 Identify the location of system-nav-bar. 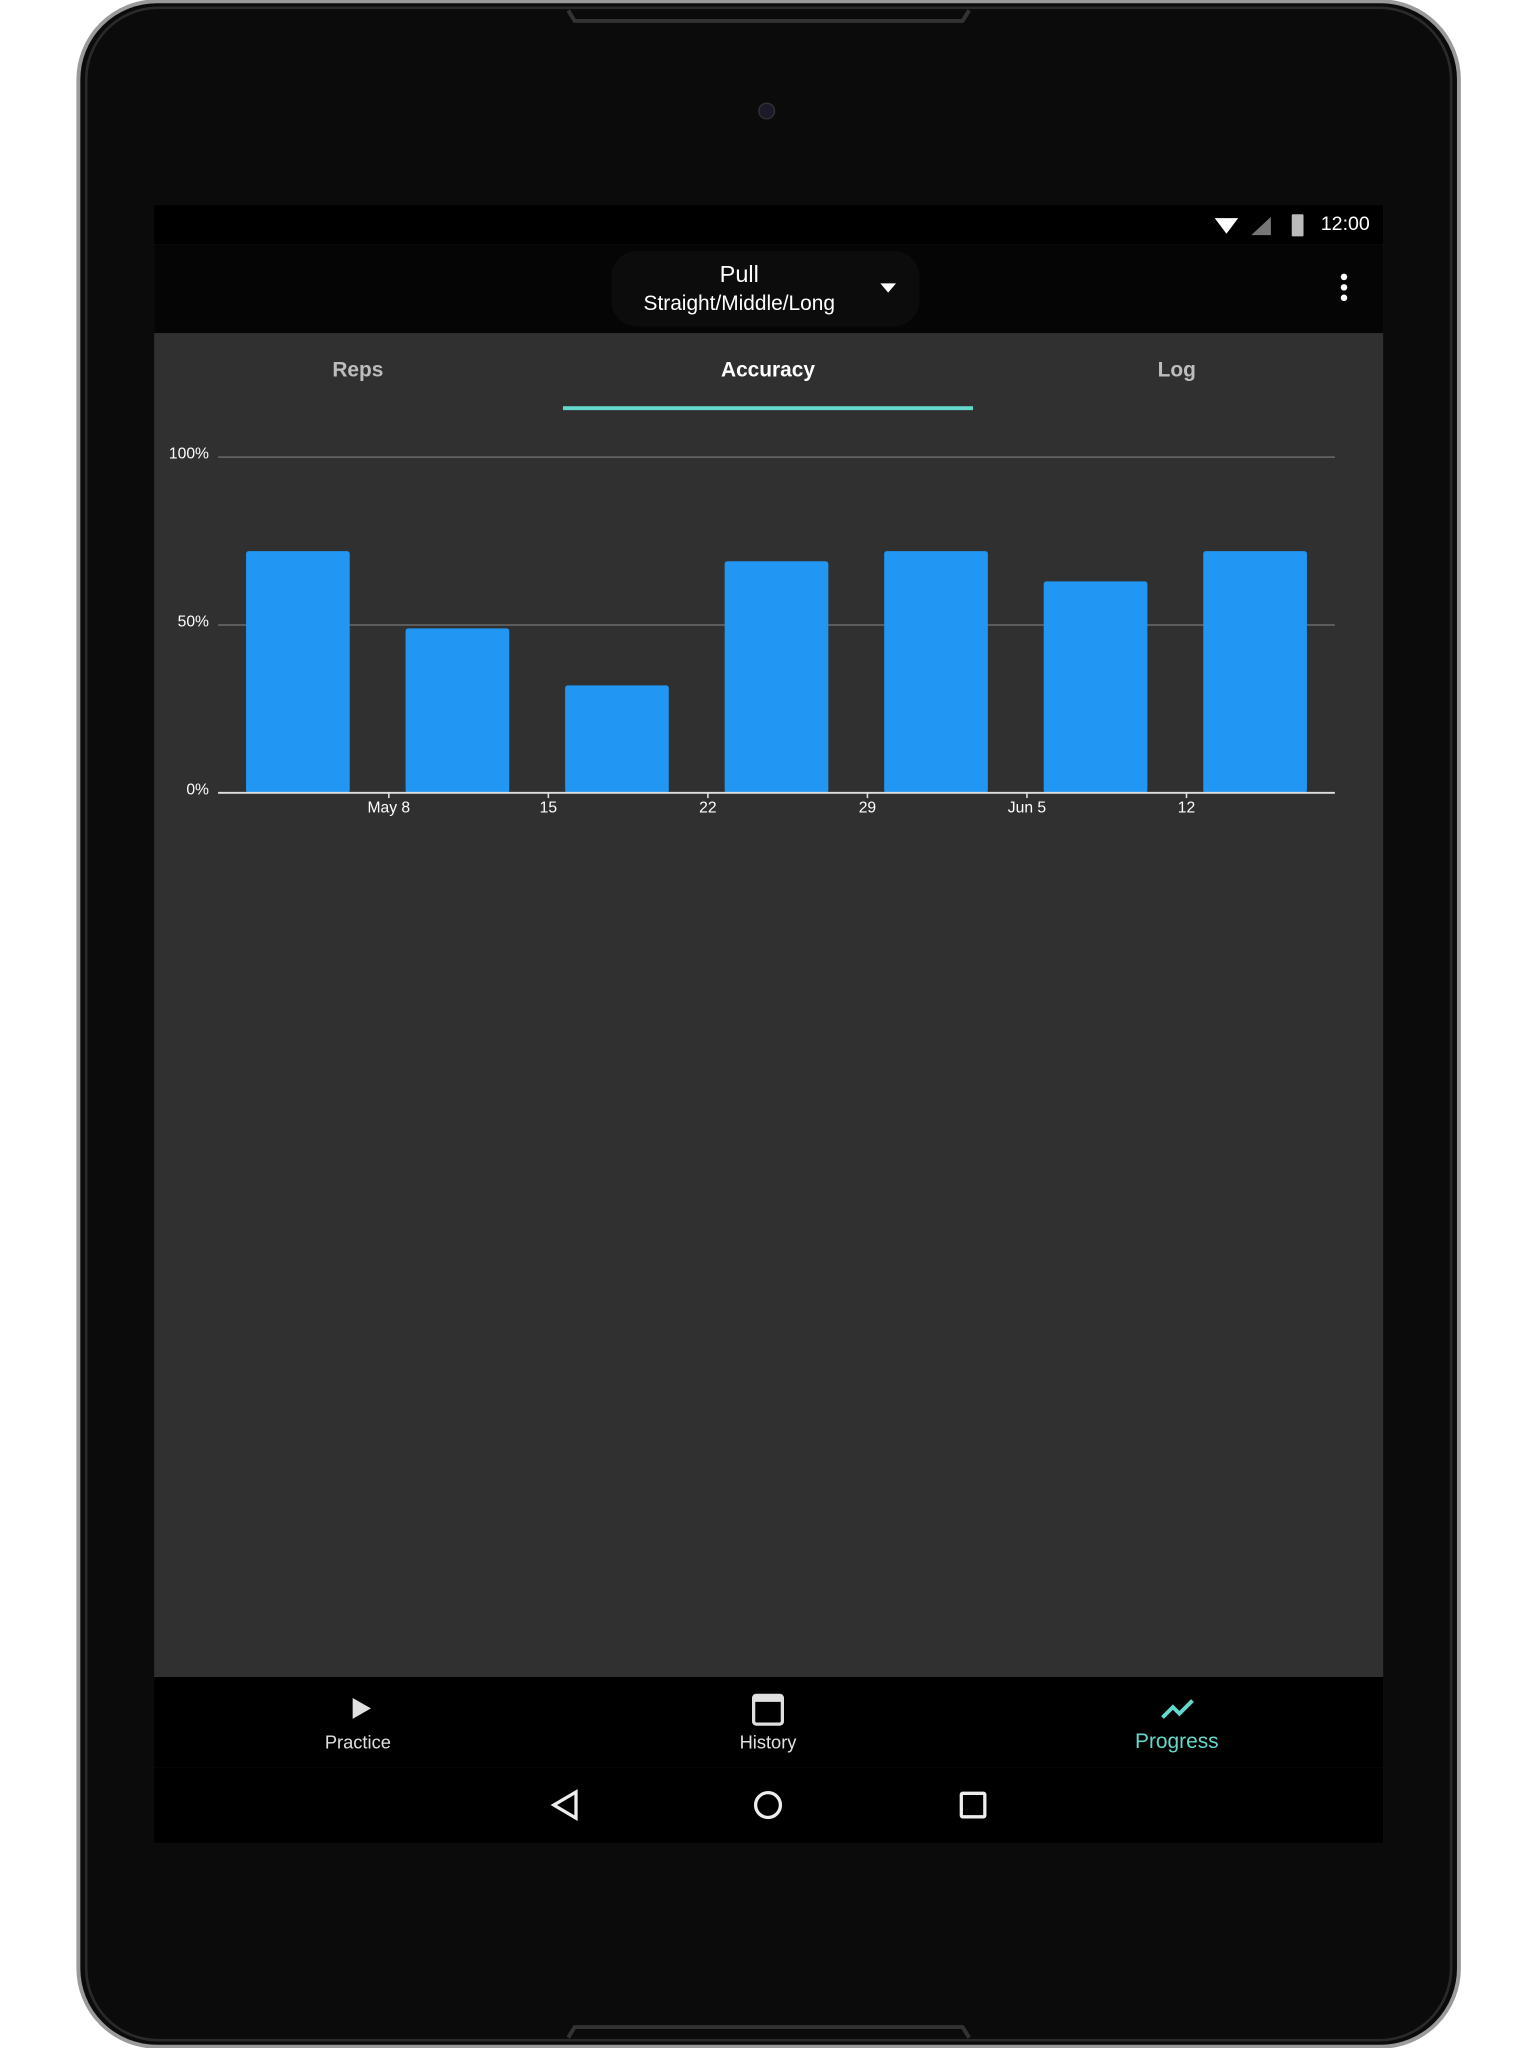
(769, 1805).